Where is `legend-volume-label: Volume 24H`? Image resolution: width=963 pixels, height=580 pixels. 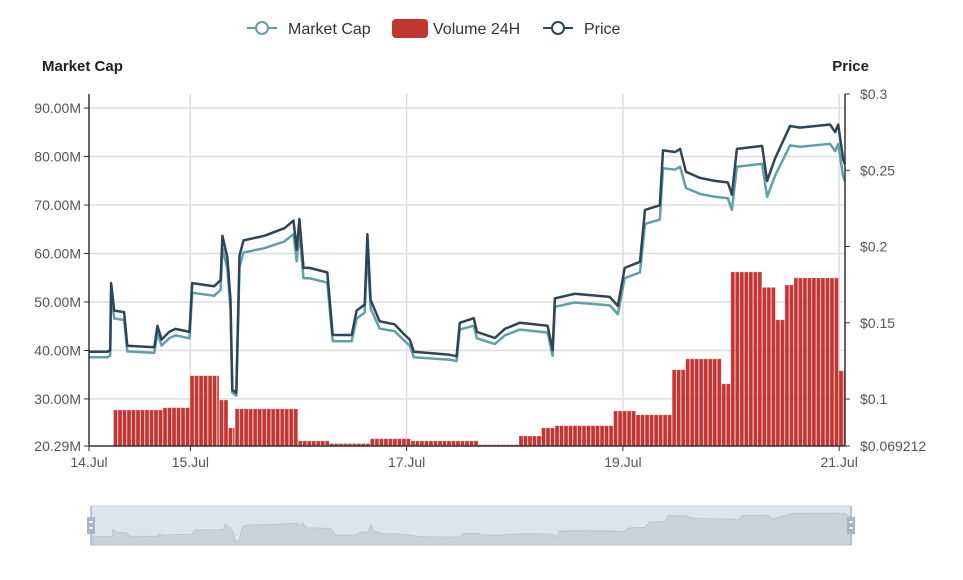
legend-volume-label: Volume 24H is located at coordinates (476, 29).